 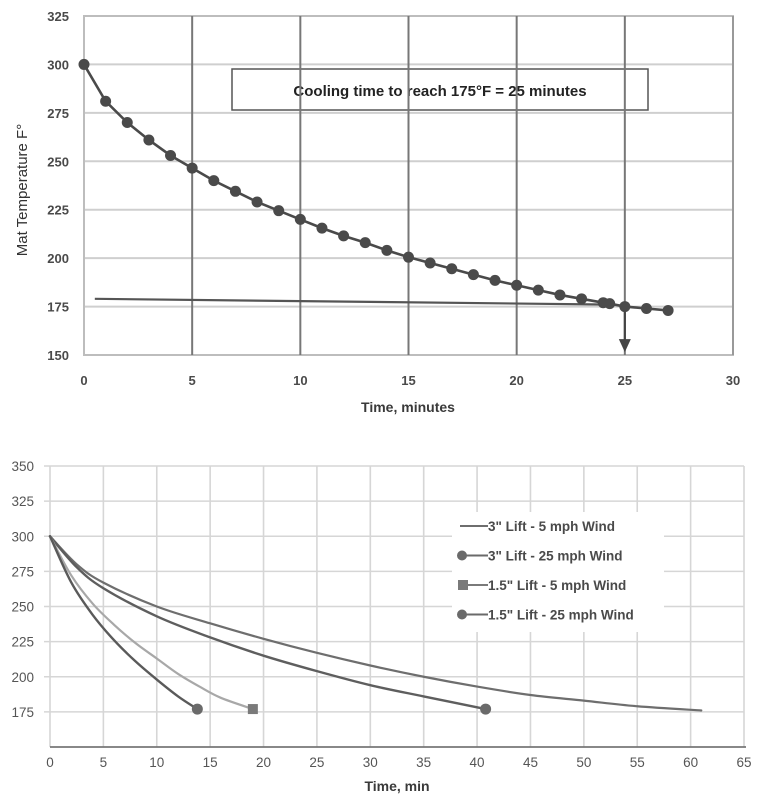 What do you see at coordinates (22, 501) in the screenshot?
I see `chart2-y-tick: 325` at bounding box center [22, 501].